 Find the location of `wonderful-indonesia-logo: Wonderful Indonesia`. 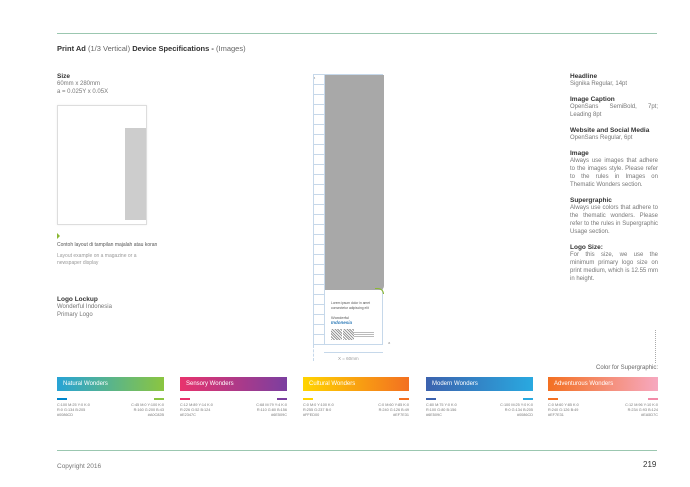

wonderful-indonesia-logo: Wonderful Indonesia is located at coordinates (341, 320).